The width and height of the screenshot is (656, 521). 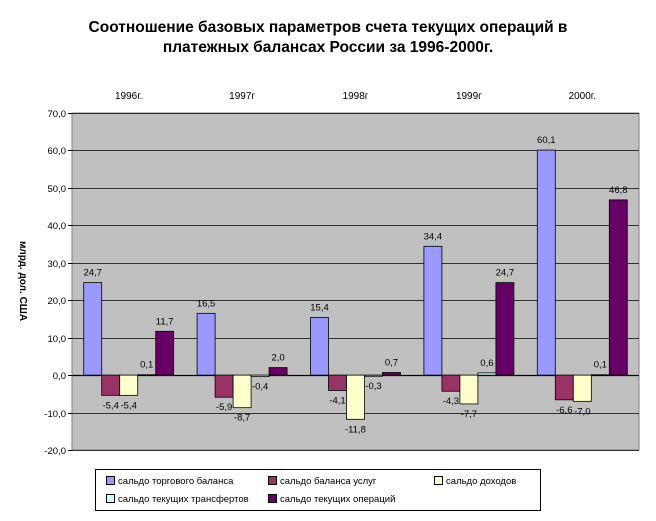 What do you see at coordinates (128, 96) in the screenshot?
I see `category-label: 1996г.` at bounding box center [128, 96].